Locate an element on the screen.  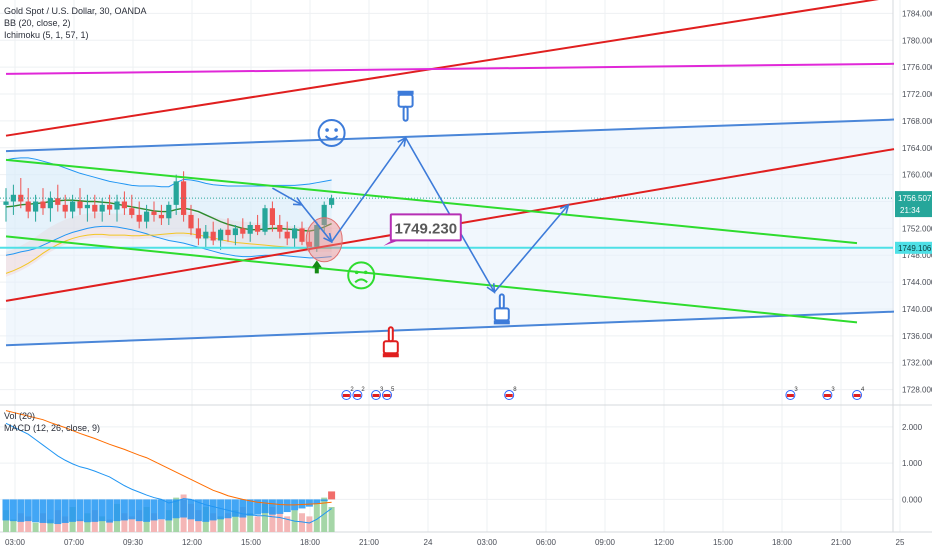
callout-price: 1749.230 is located at coordinates (426, 228).